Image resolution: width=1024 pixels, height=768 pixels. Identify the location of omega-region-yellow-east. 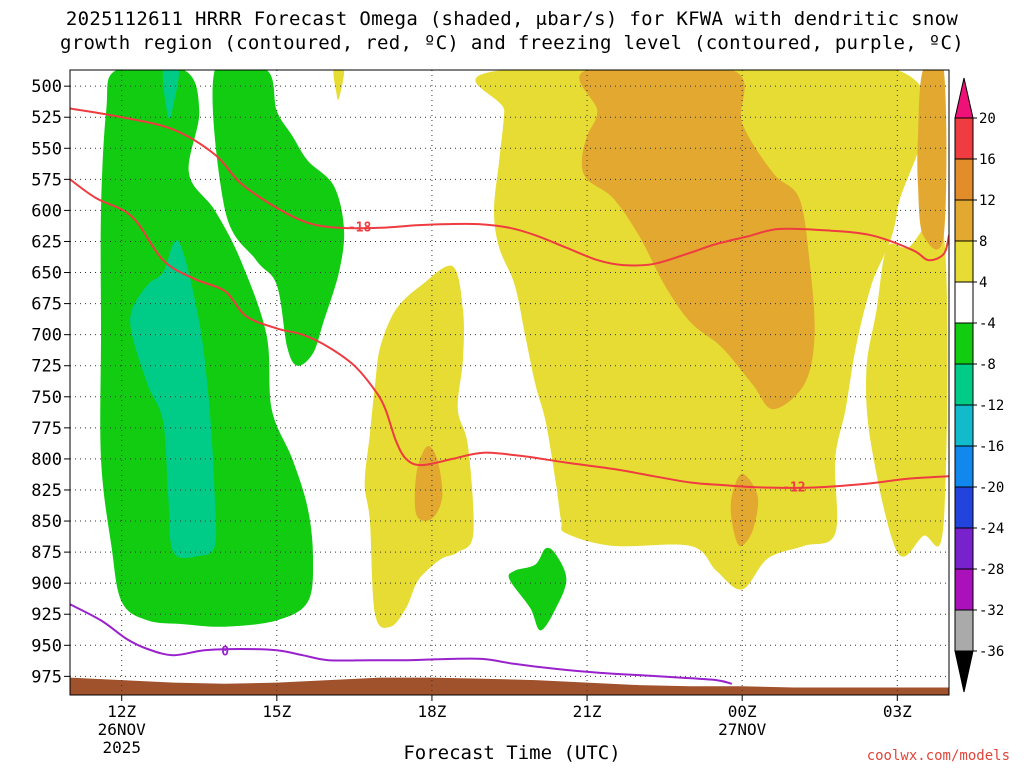
(906, 387).